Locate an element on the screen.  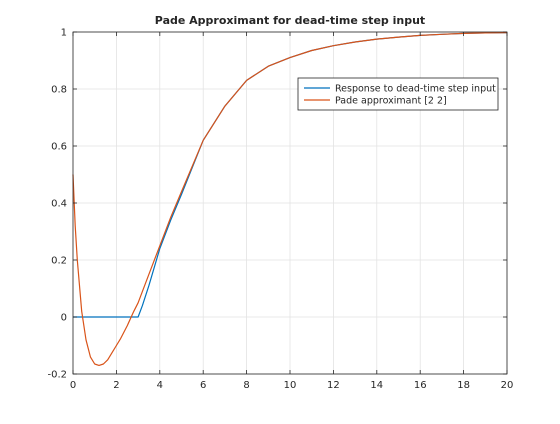
x-tick-label: 2 is located at coordinates (116, 385).